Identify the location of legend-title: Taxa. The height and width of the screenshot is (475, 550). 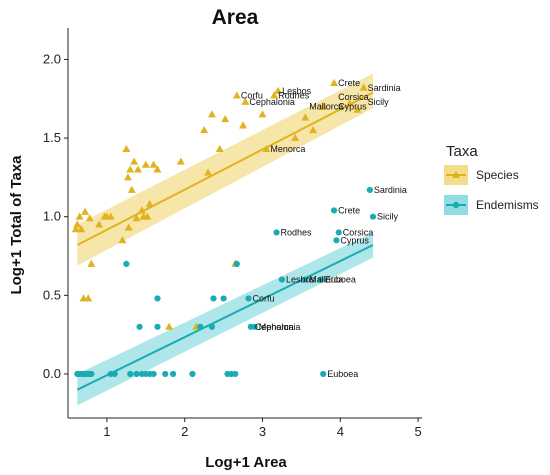
(462, 151).